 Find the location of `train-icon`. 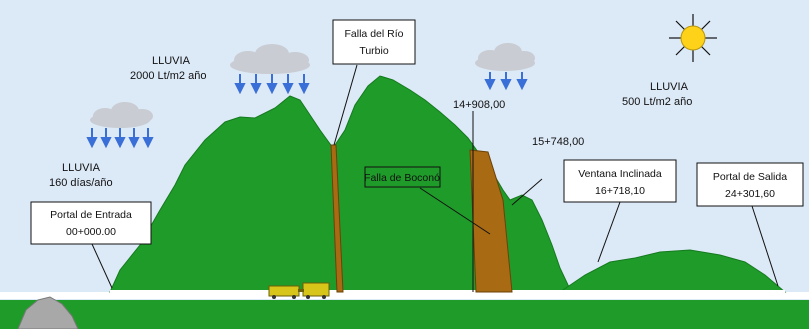

train-icon is located at coordinates (299, 290).